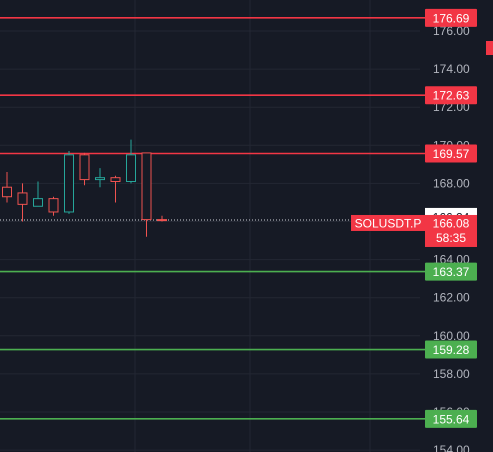 Image resolution: width=493 pixels, height=452 pixels. What do you see at coordinates (489, 48) in the screenshot?
I see `offscreen-price-marker` at bounding box center [489, 48].